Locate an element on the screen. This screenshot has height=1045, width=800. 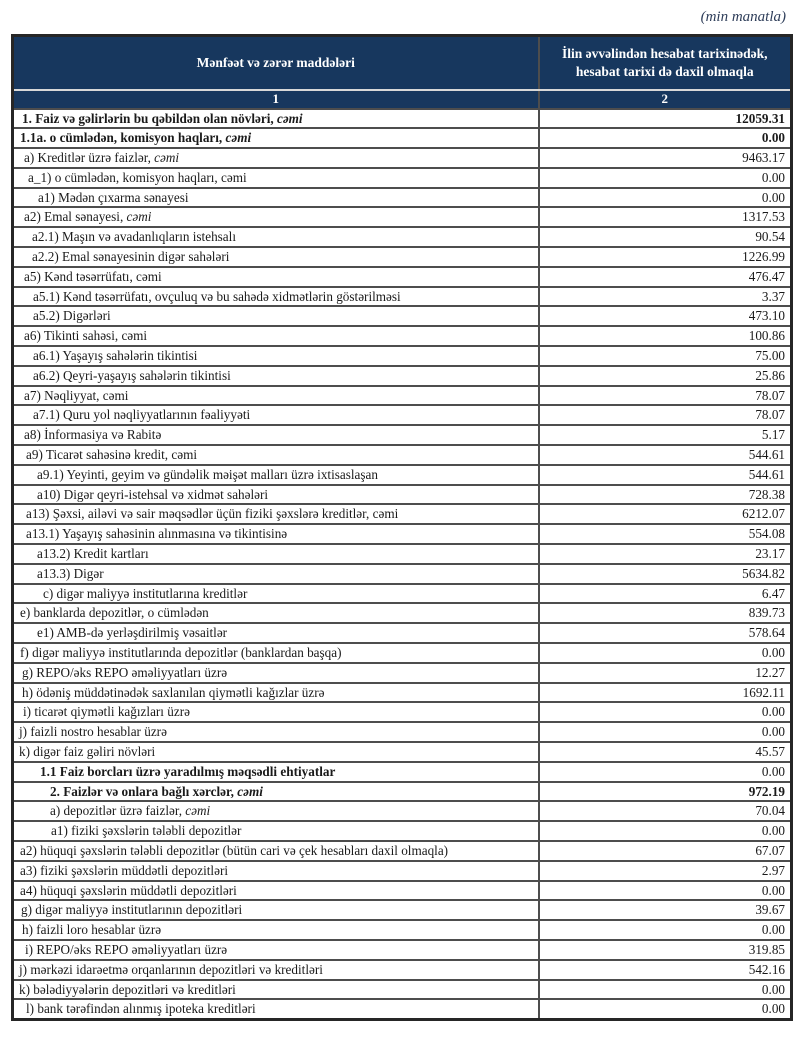
table-row: a6) Tikinti sahəsi, cəmi 100.86 is located at coordinates (402, 336).